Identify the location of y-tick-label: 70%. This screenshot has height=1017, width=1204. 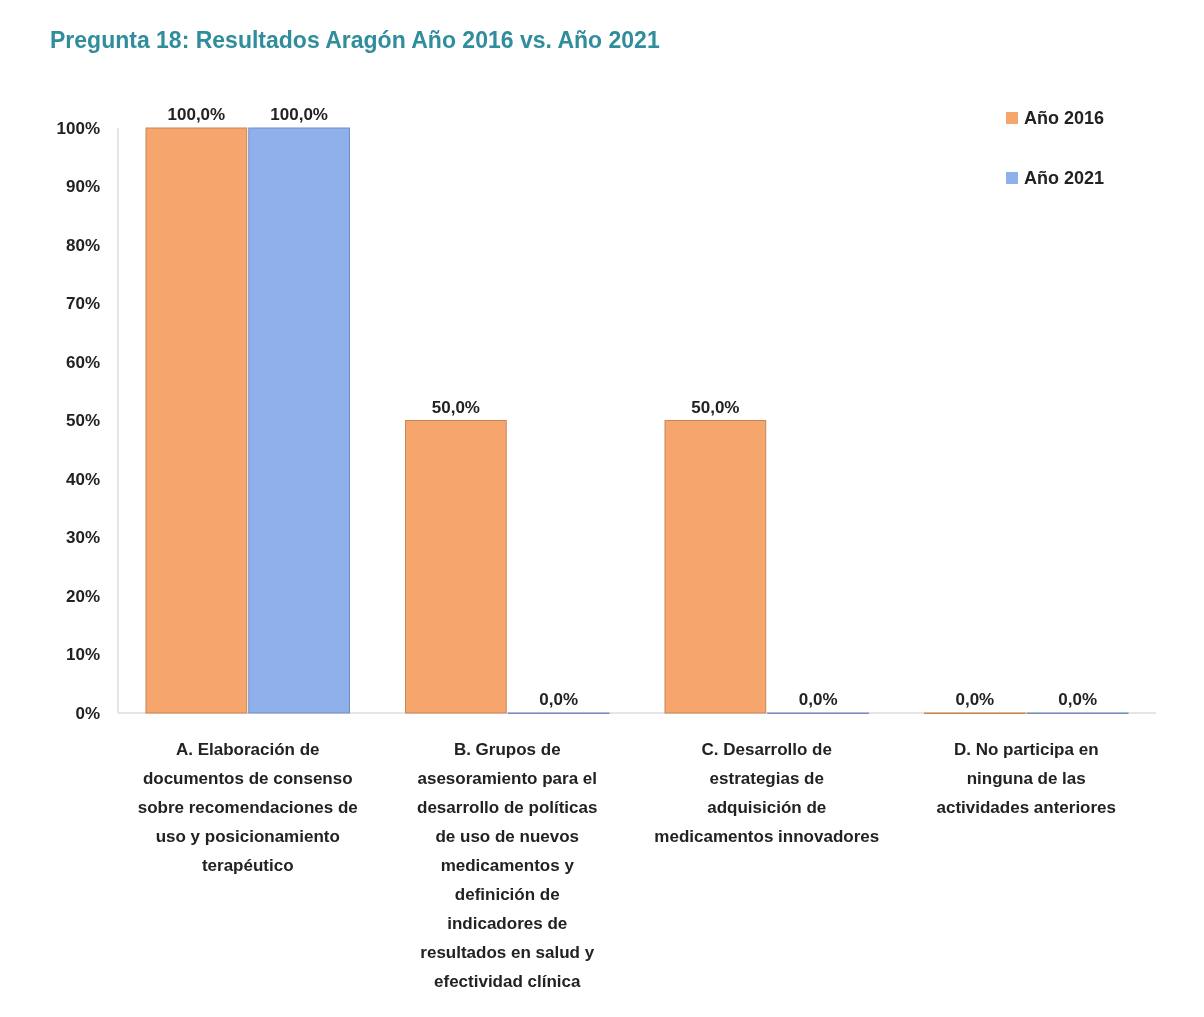
(82, 304).